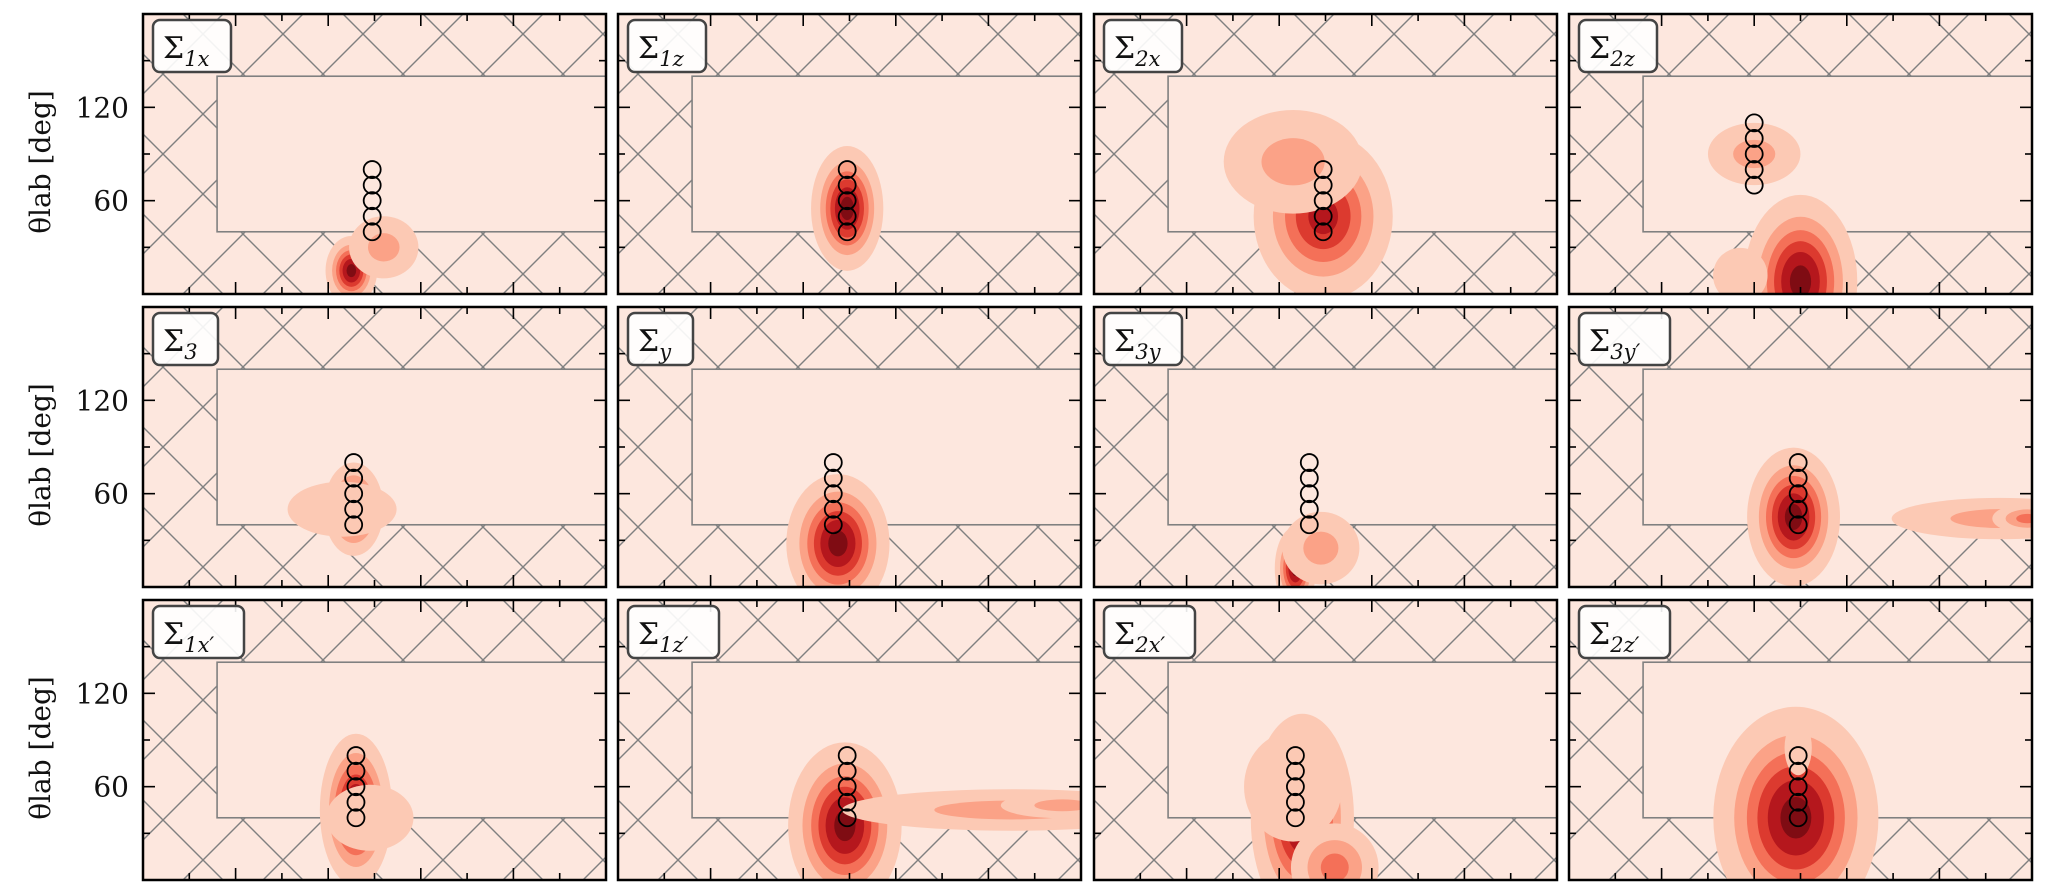  I want to click on svg-text: Σ2x′, so click(1139, 637).